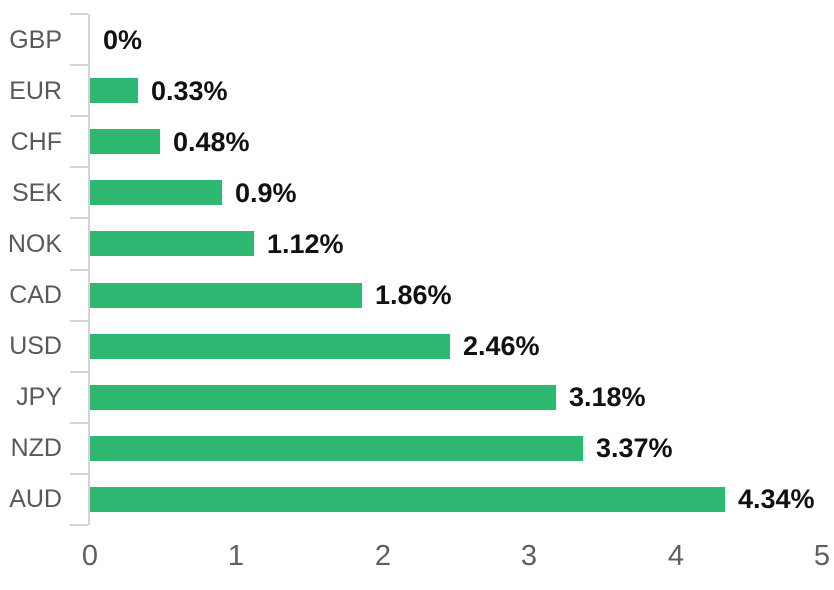 This screenshot has width=834, height=590. I want to click on x-axis-tick-label: 1, so click(236, 556).